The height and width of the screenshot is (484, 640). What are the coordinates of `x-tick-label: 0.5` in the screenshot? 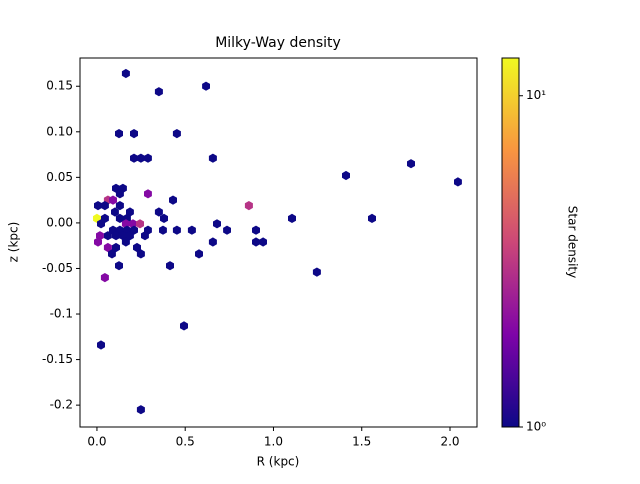 It's located at (185, 442).